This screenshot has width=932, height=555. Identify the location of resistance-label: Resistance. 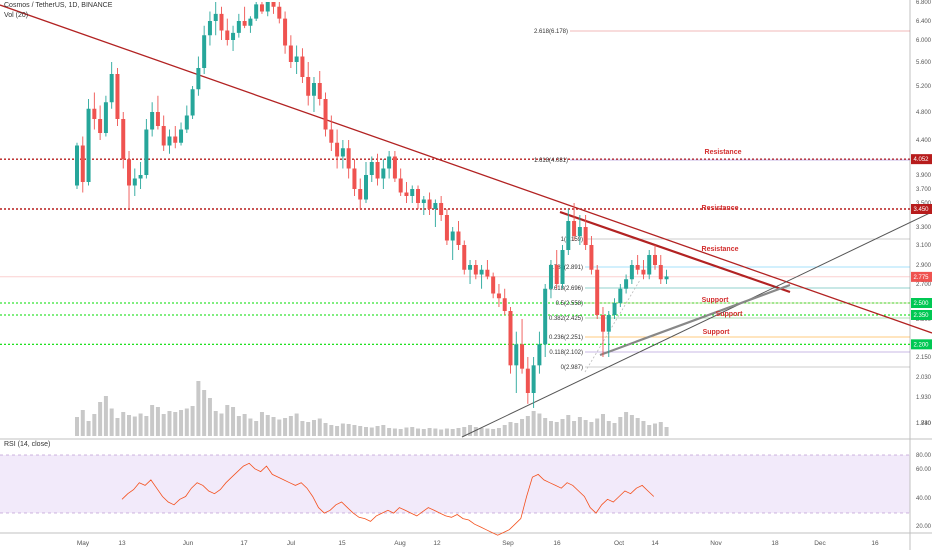
(720, 208).